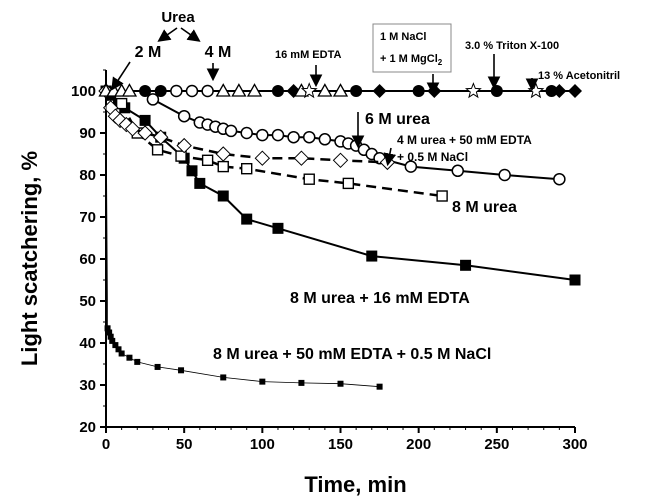  What do you see at coordinates (308, 55) in the screenshot?
I see `annot-edta16: 16 mM EDTA` at bounding box center [308, 55].